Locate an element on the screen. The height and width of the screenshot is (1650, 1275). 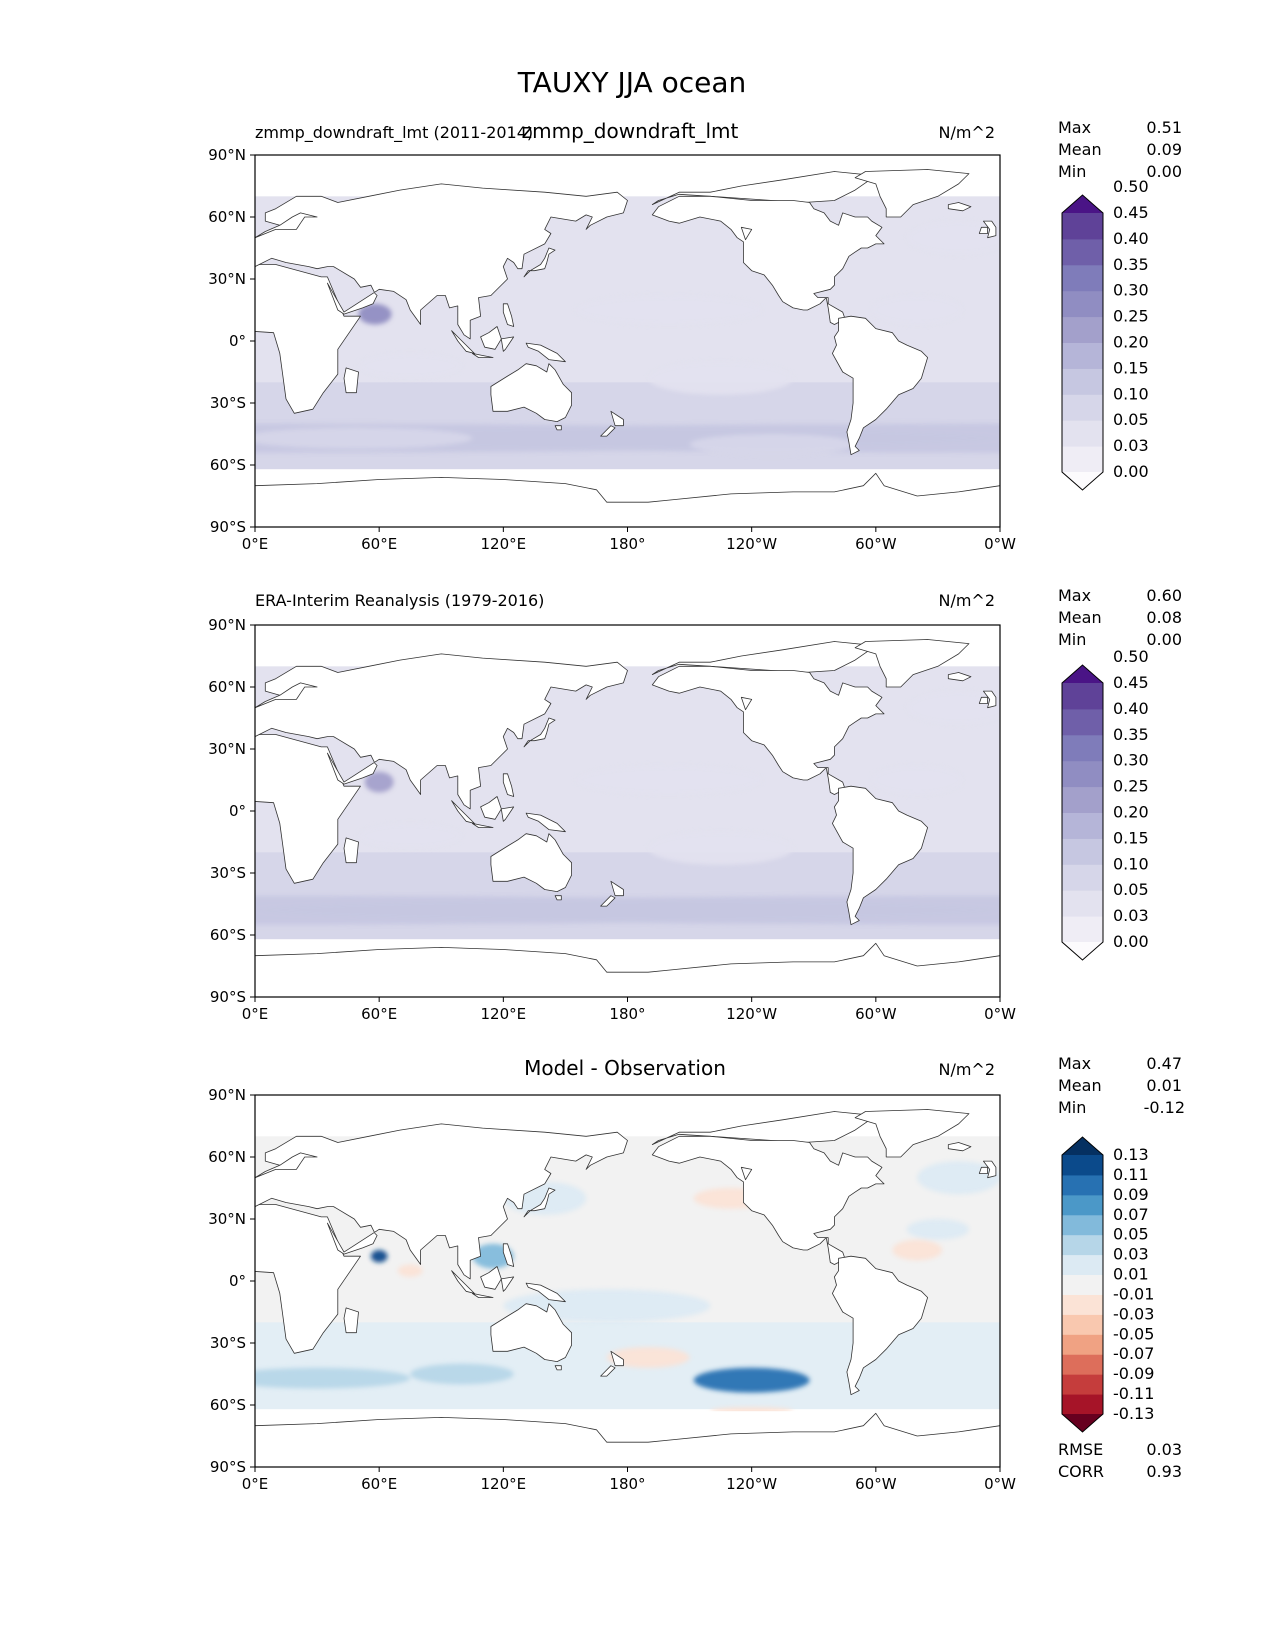
x-tick-label: 120°E is located at coordinates (504, 1484).